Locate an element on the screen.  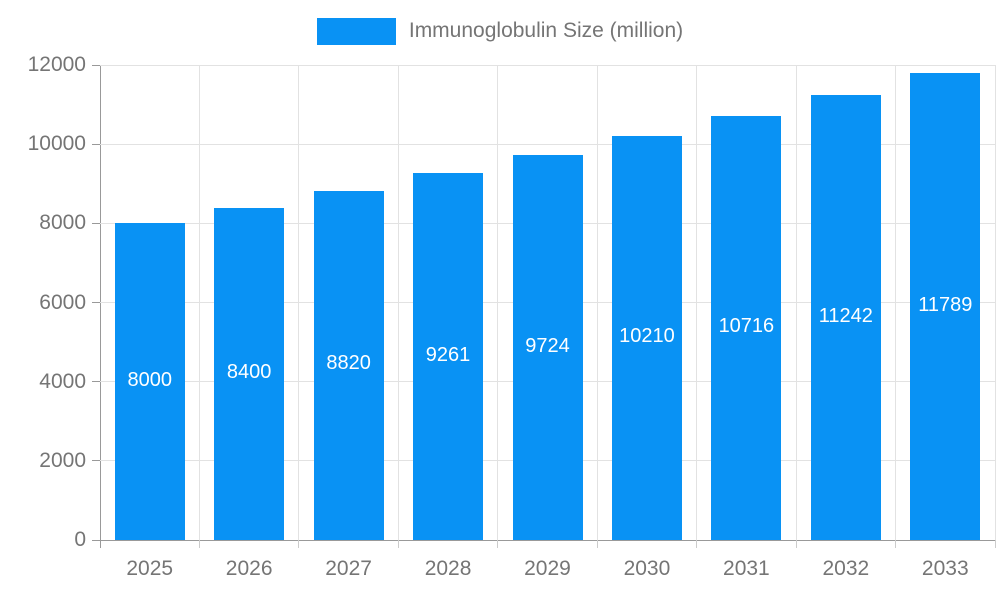
x-axis-tick-label: 2028 is located at coordinates (448, 568).